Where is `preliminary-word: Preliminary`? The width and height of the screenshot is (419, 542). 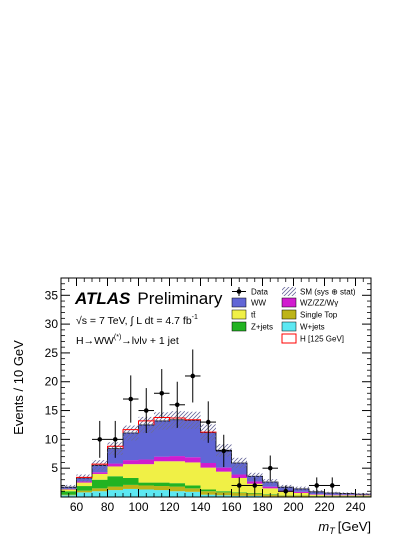 preliminary-word: Preliminary is located at coordinates (180, 298).